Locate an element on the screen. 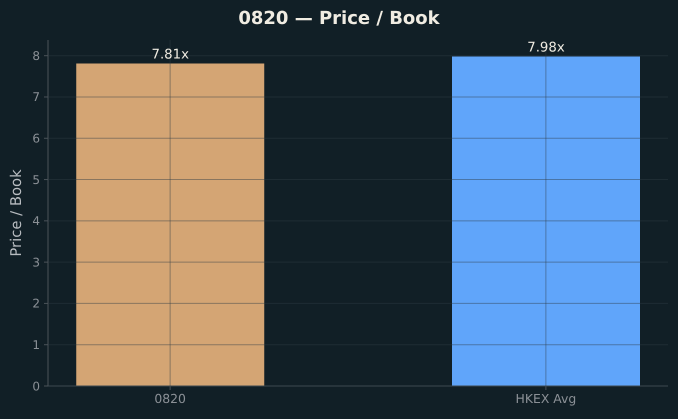 The width and height of the screenshot is (678, 419). data-label: 7.98x is located at coordinates (546, 48).